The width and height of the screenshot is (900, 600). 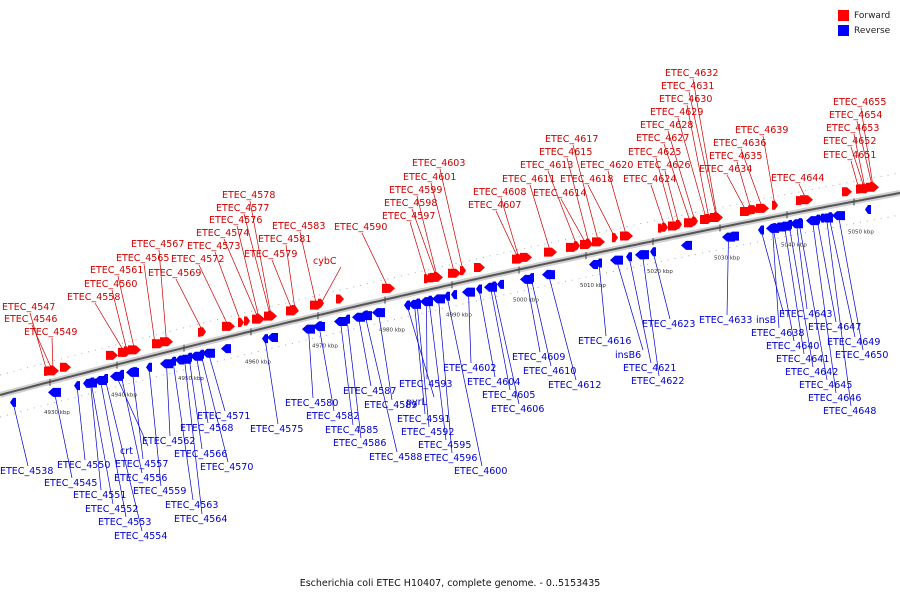 I want to click on gene-label: ETEC_4626, so click(x=663, y=165).